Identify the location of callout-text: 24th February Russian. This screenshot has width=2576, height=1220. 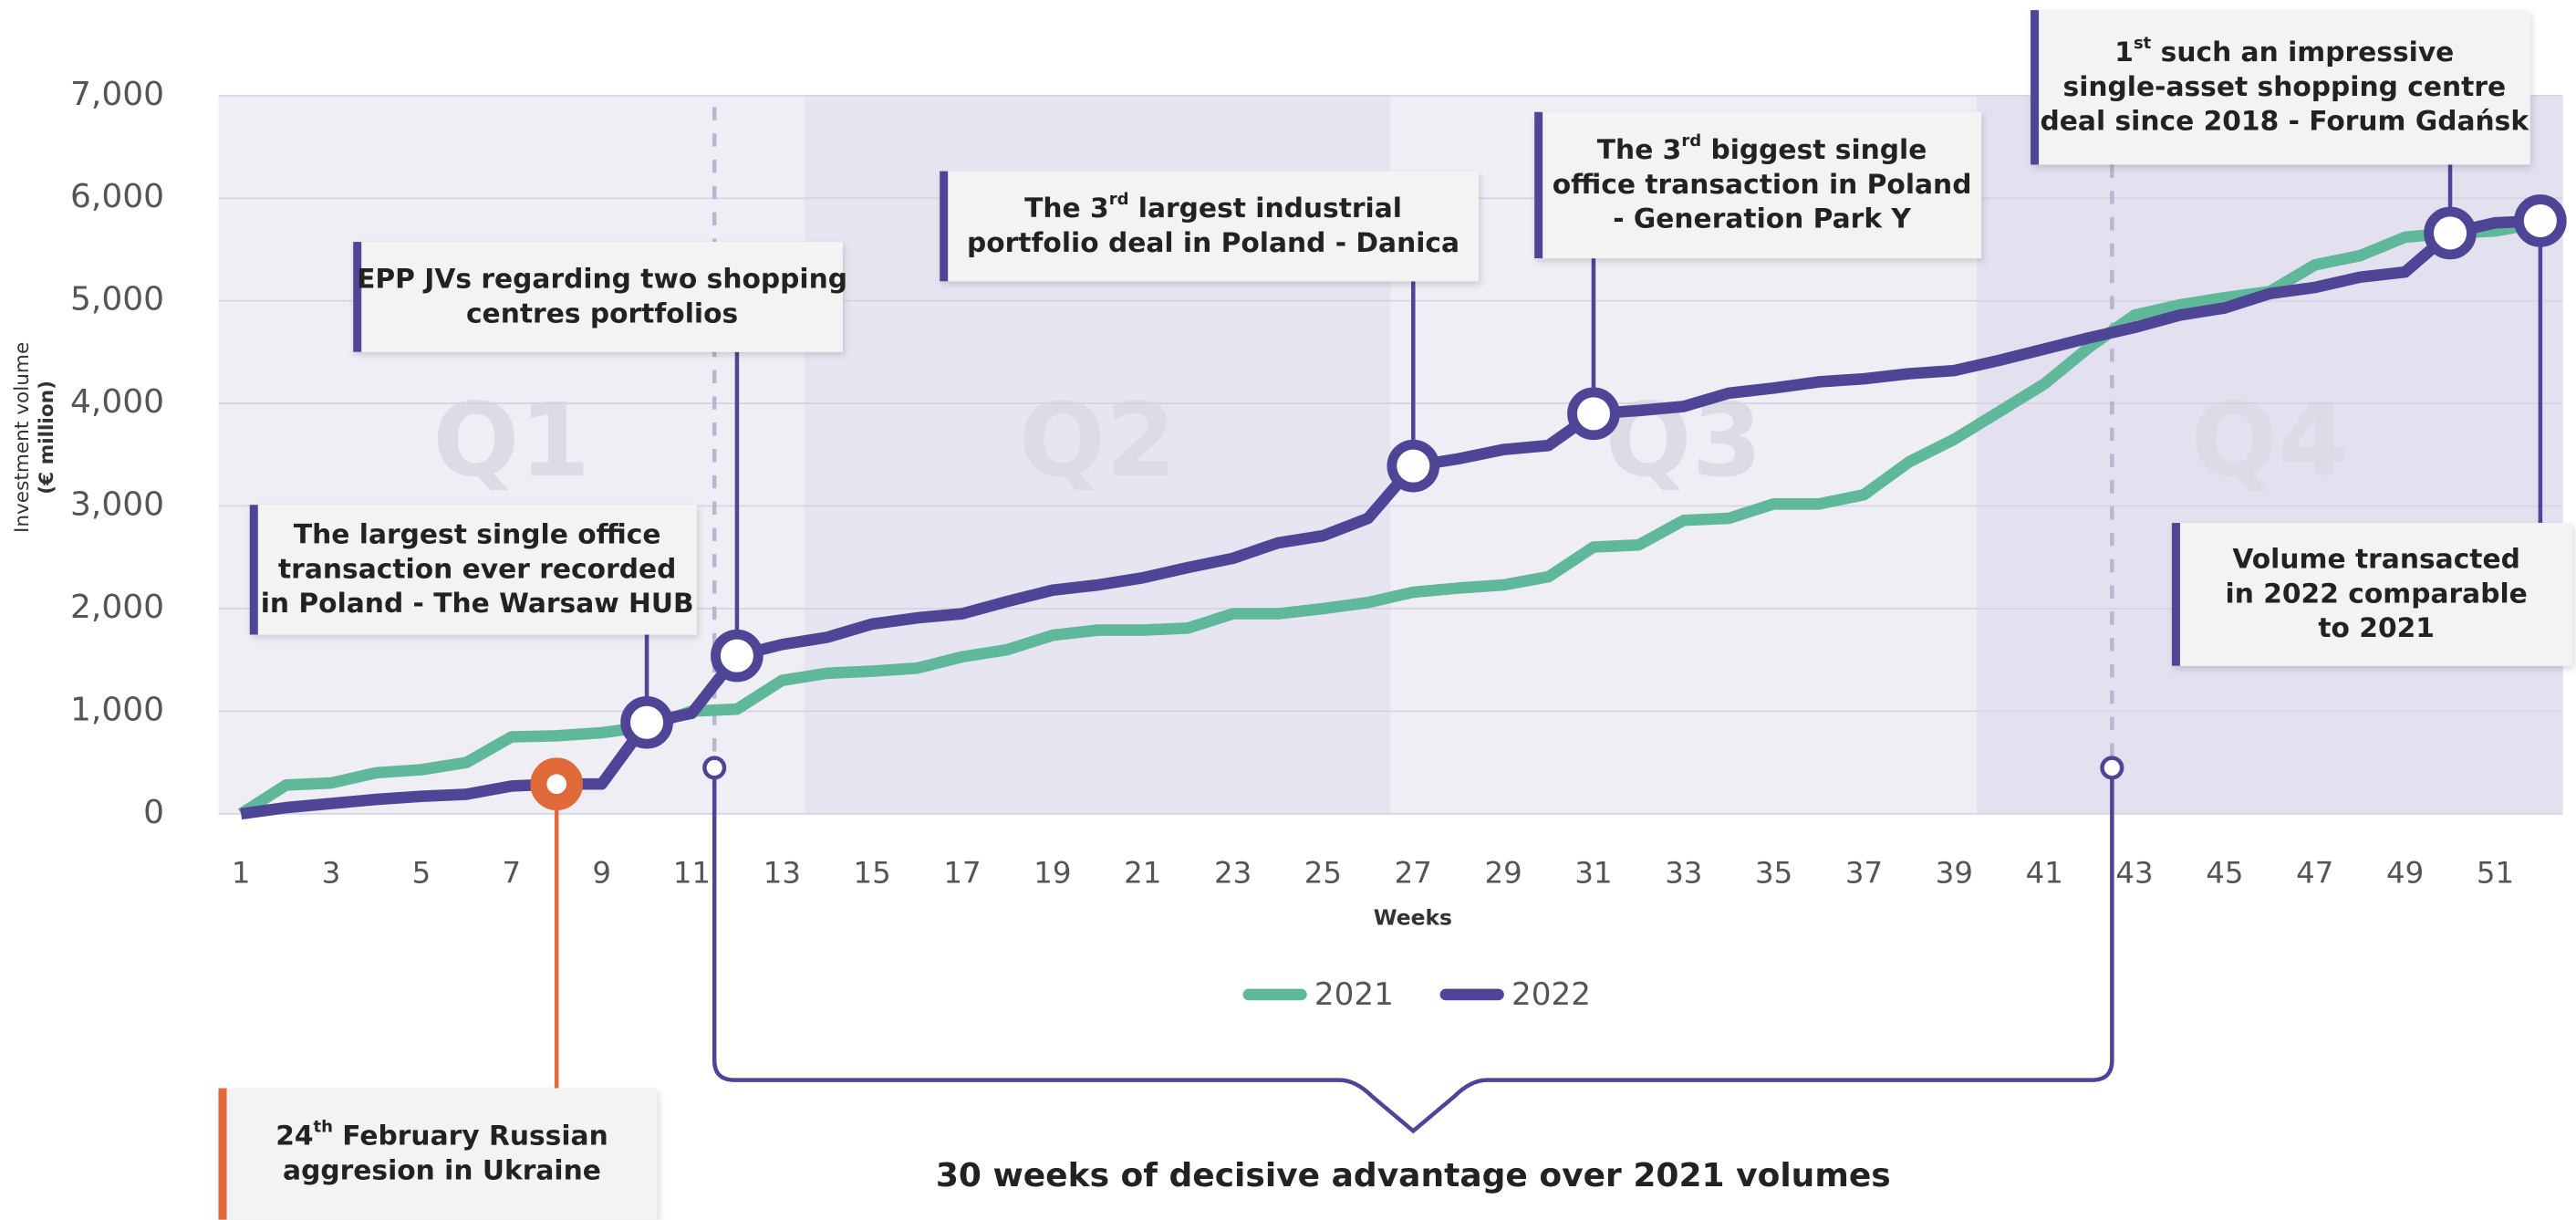
(441, 1134).